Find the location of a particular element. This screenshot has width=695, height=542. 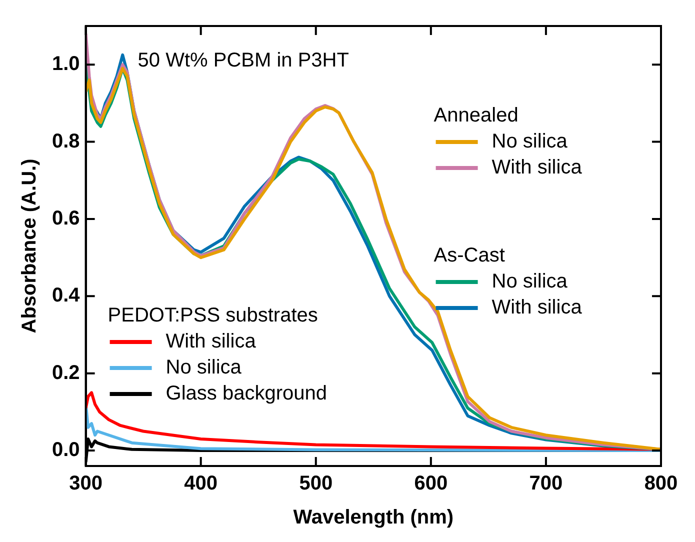

x-tick-label: 400 is located at coordinates (201, 483).